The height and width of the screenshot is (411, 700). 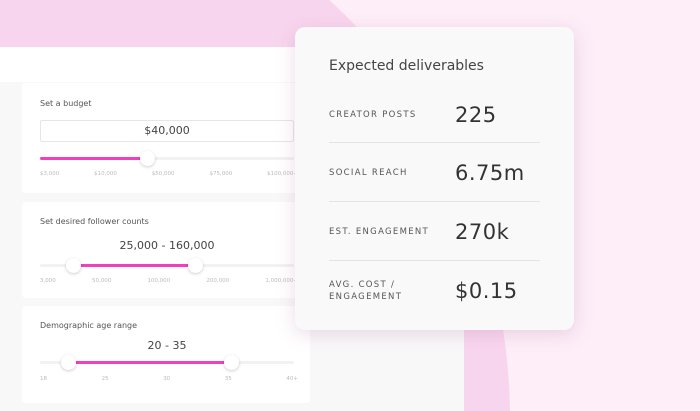 I want to click on deliverable-row: EST. ENGAGEMENT 270k, so click(x=434, y=231).